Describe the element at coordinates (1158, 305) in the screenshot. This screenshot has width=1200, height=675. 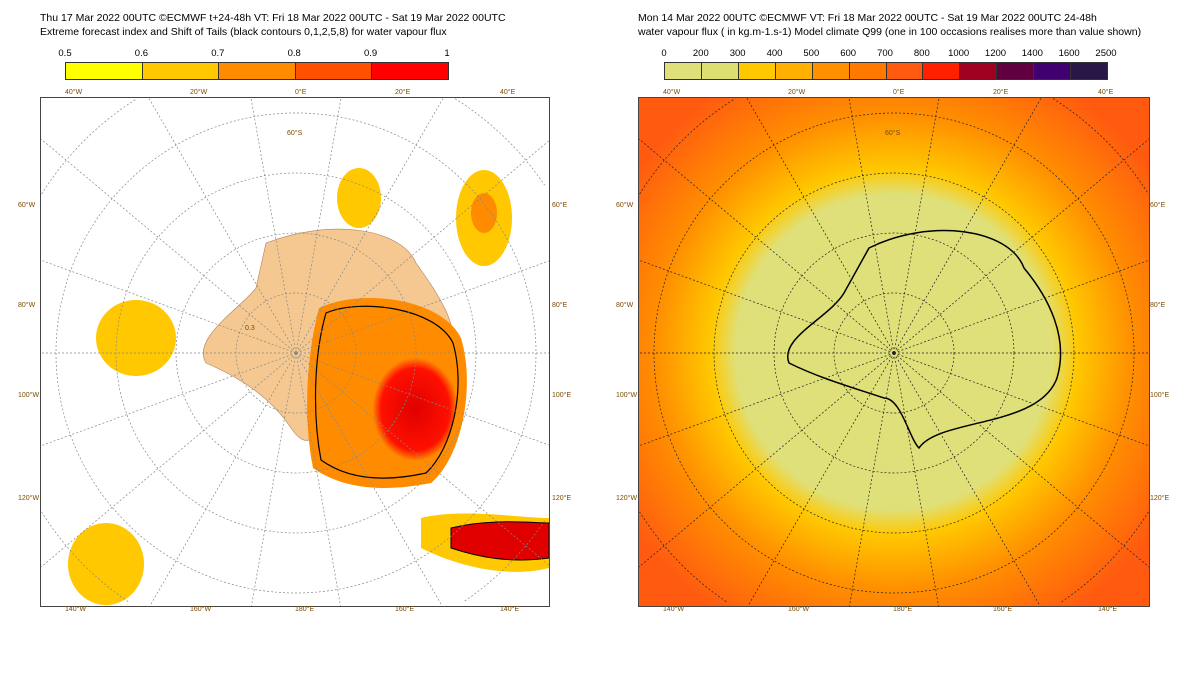
I see `lon-label-right: 80°E` at that location.